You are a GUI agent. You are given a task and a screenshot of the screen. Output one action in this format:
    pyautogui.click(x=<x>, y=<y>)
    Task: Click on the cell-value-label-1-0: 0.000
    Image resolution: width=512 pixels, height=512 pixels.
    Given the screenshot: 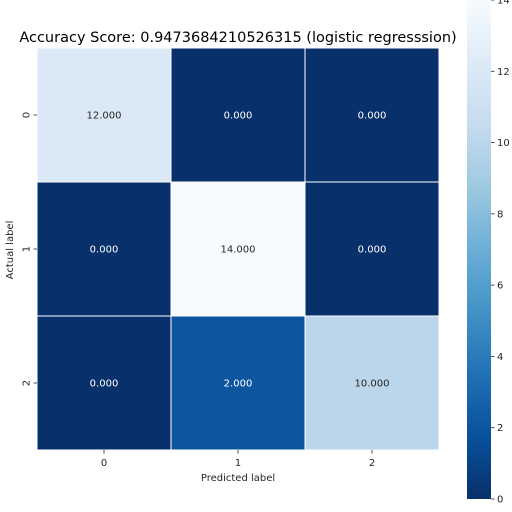 What is the action you would take?
    pyautogui.click(x=104, y=250)
    